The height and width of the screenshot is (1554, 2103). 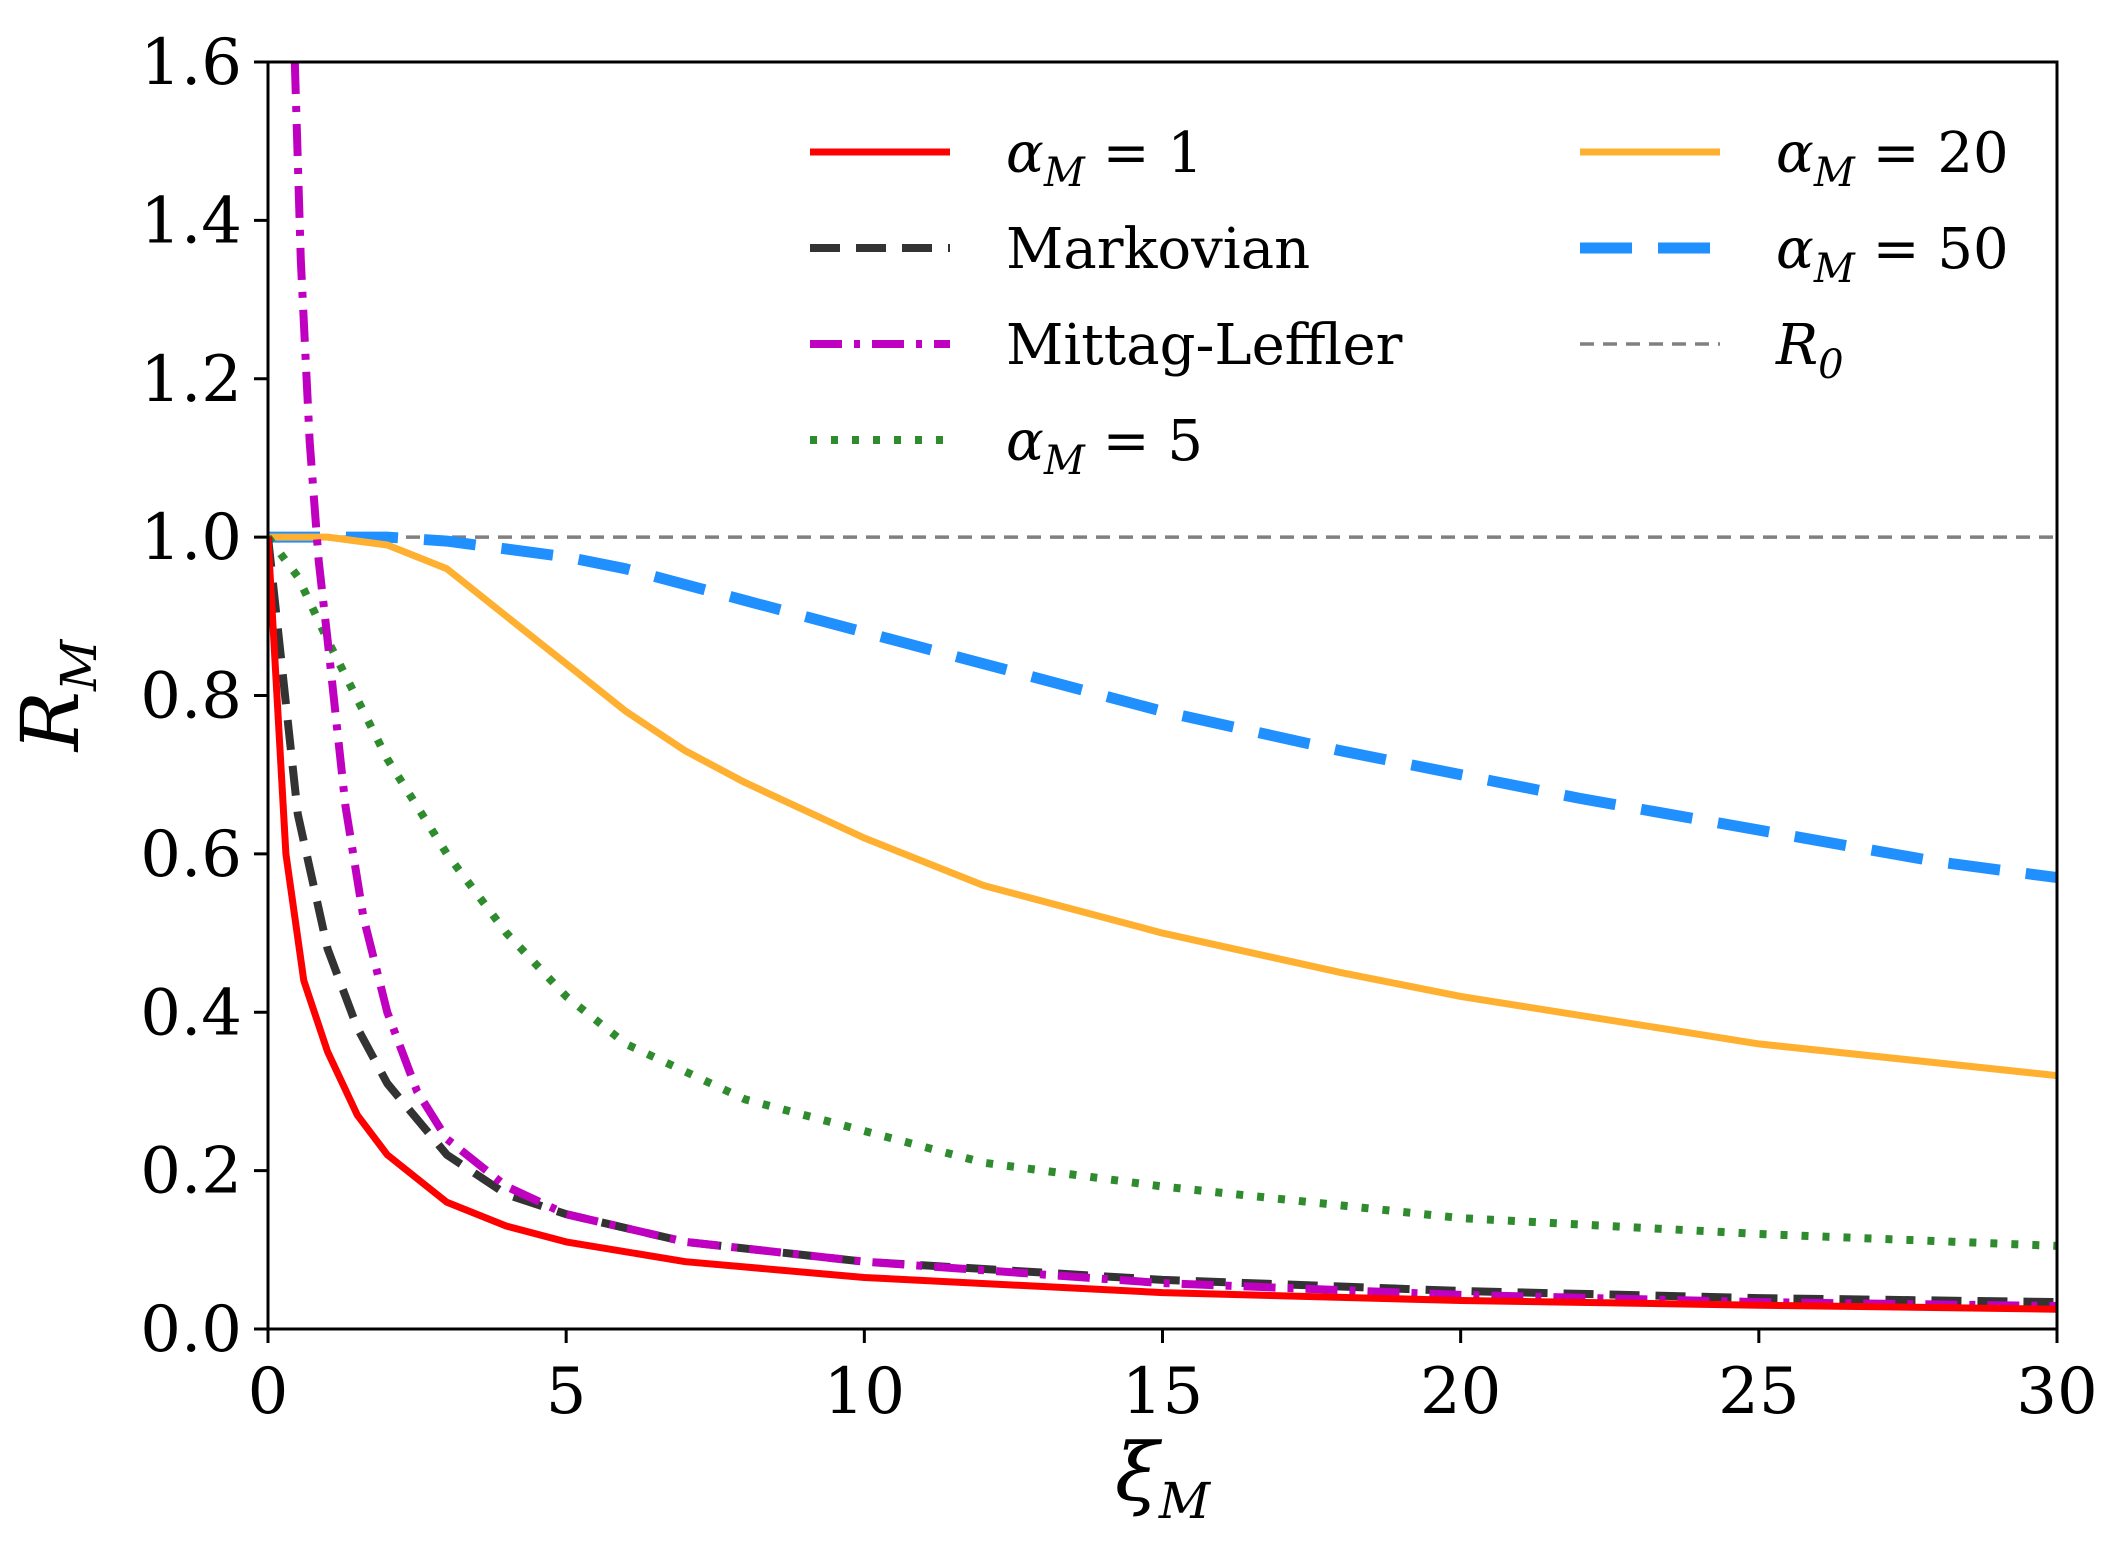 I want to click on x-tick-label: 0, so click(x=268, y=1392).